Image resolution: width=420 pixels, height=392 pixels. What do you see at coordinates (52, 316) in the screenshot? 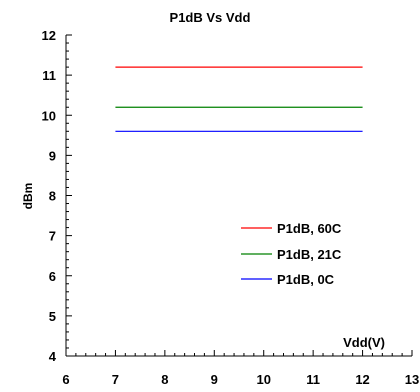
I see `y-tick-label: 5` at bounding box center [52, 316].